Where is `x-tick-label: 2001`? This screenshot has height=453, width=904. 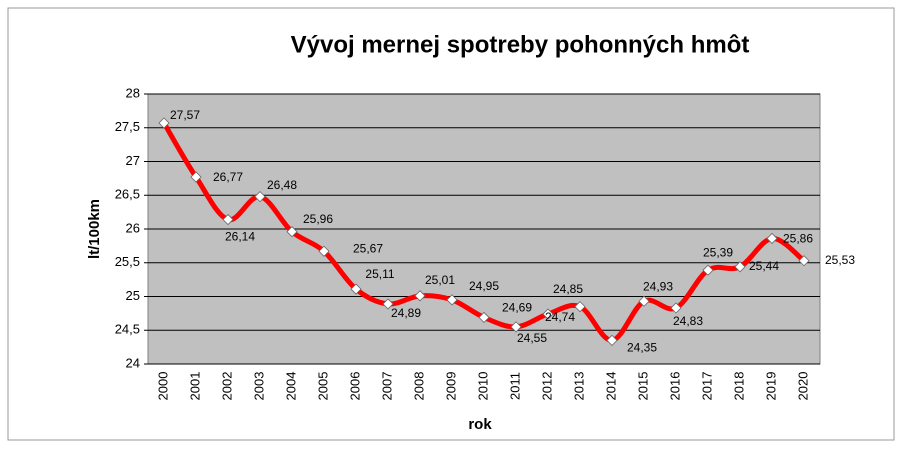 x-tick-label: 2001 is located at coordinates (194, 386).